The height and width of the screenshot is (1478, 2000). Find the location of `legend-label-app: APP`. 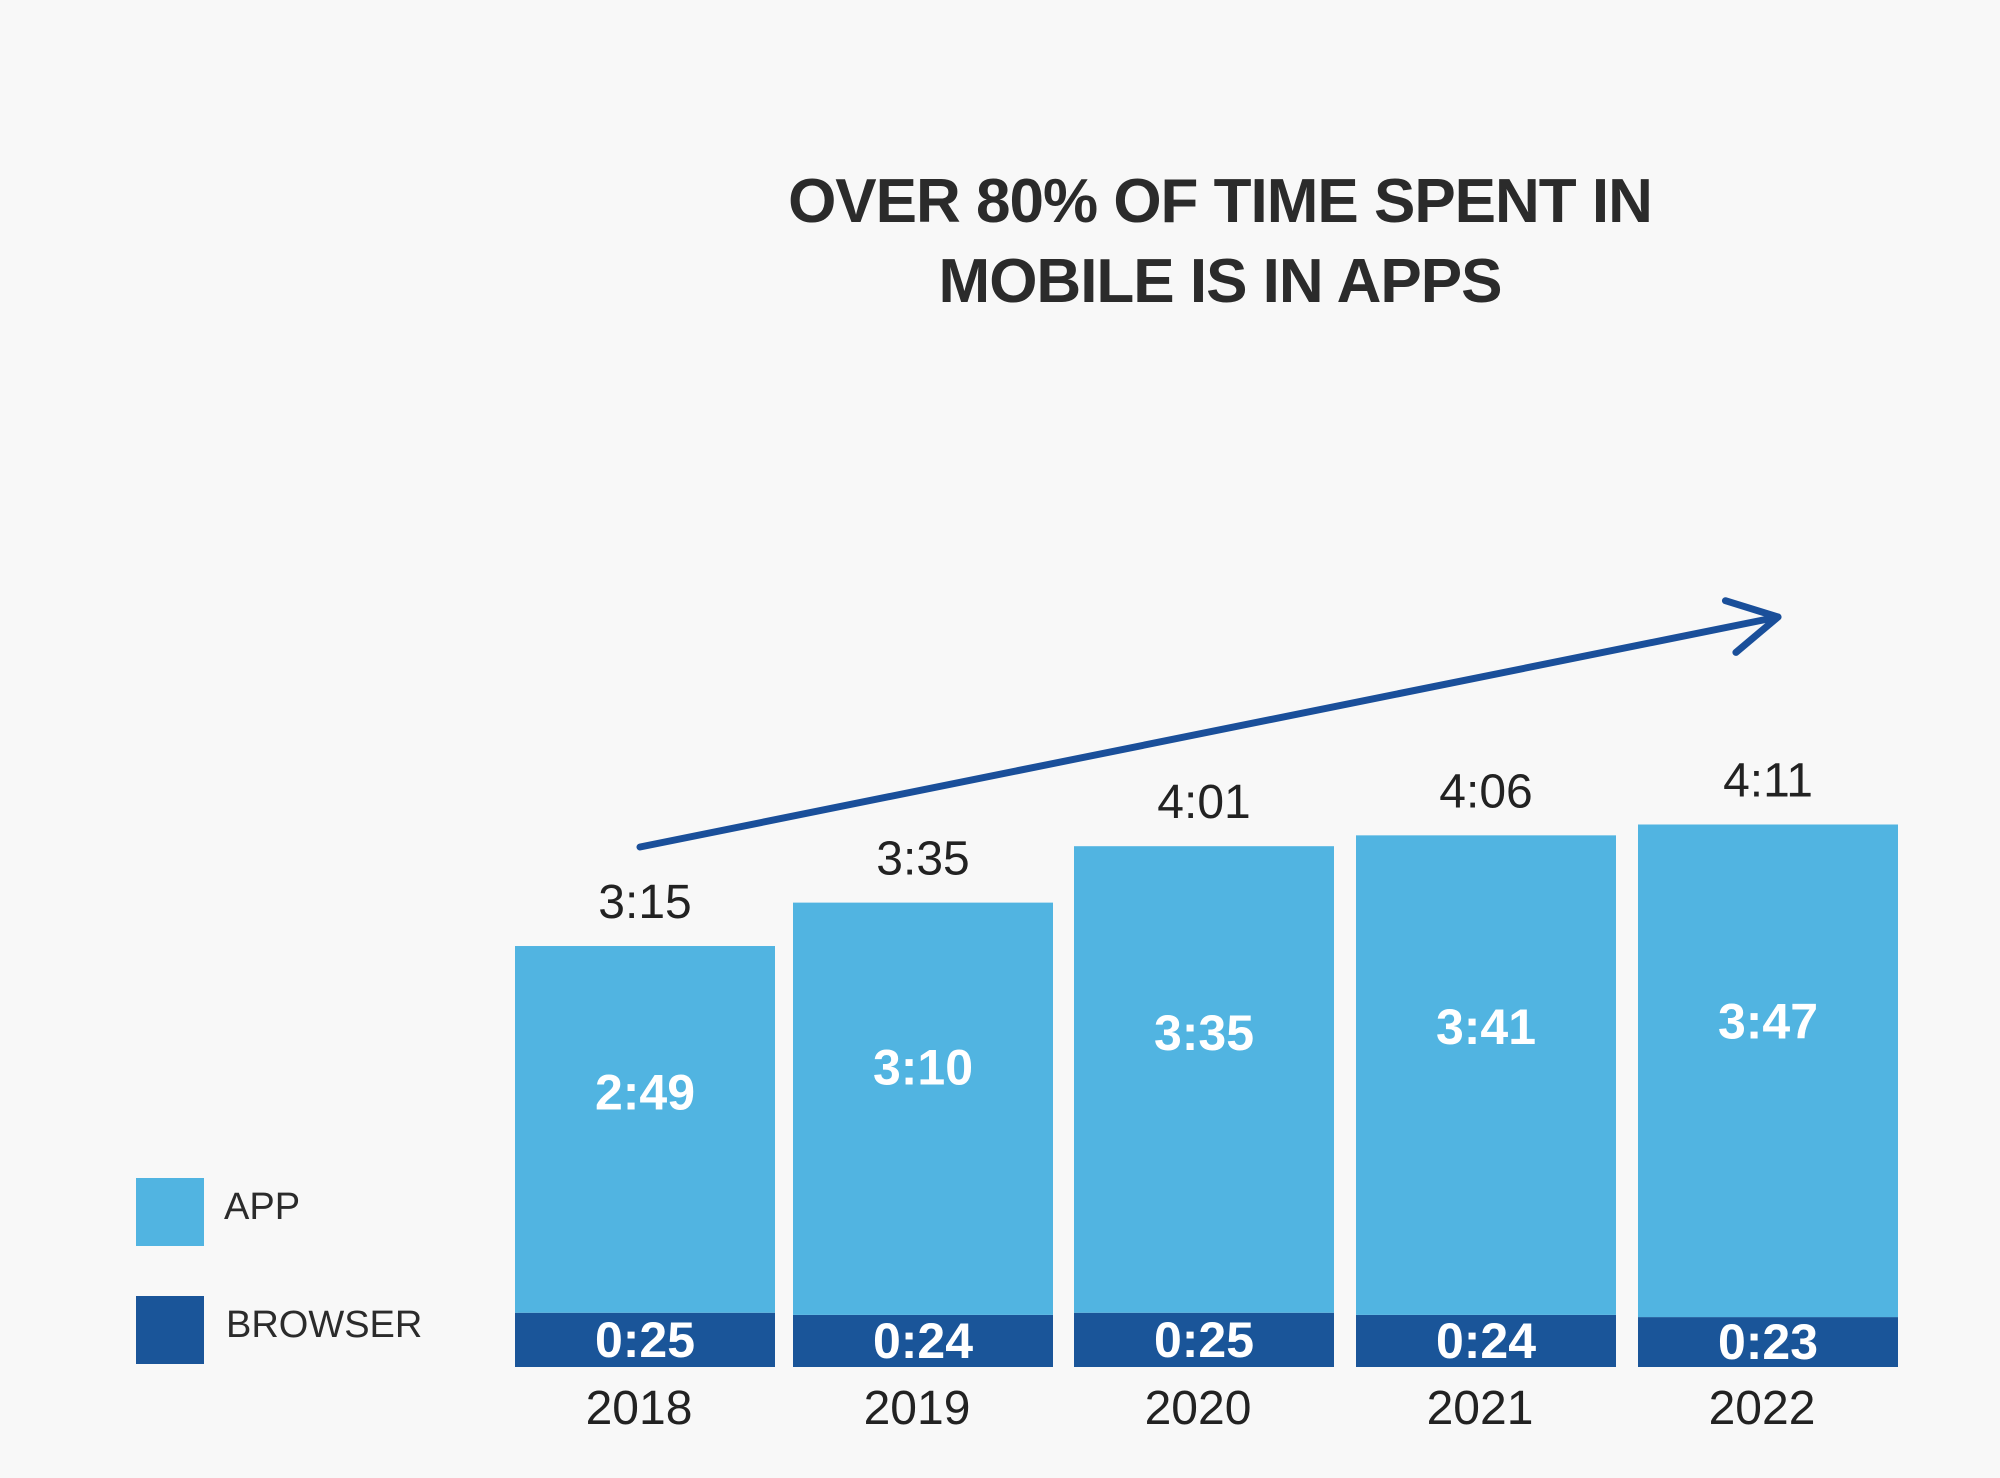

legend-label-app: APP is located at coordinates (262, 1207).